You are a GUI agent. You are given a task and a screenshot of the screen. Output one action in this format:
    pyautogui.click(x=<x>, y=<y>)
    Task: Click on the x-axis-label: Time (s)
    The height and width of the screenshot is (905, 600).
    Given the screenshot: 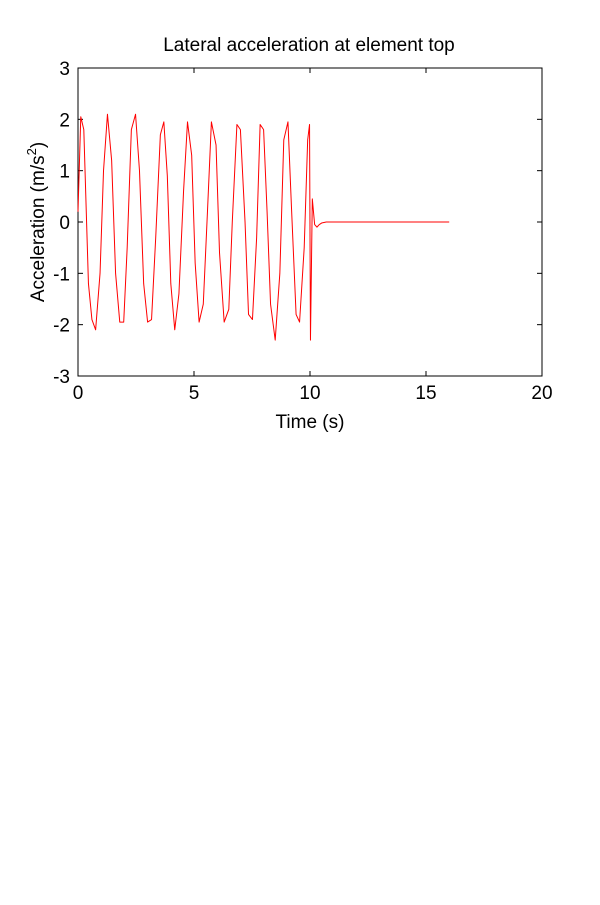 What is the action you would take?
    pyautogui.click(x=310, y=422)
    